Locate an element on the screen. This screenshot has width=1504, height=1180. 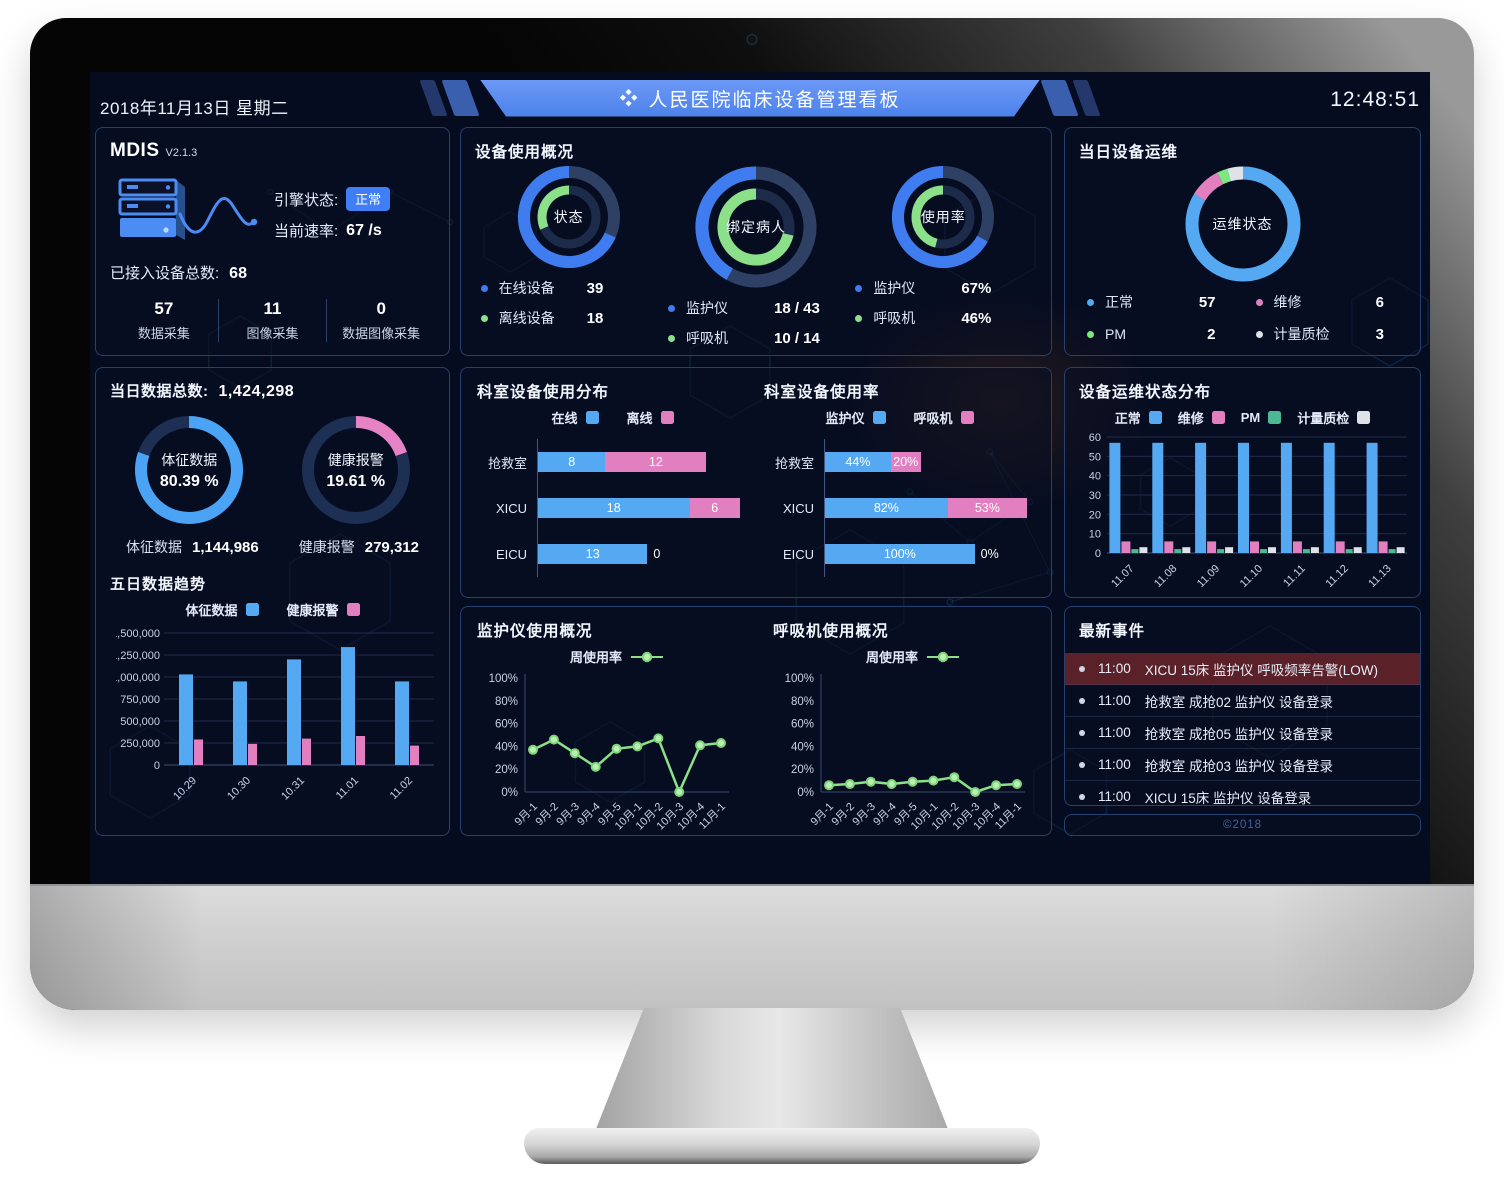
stacked-bar: 18 6 is located at coordinates (643, 508).